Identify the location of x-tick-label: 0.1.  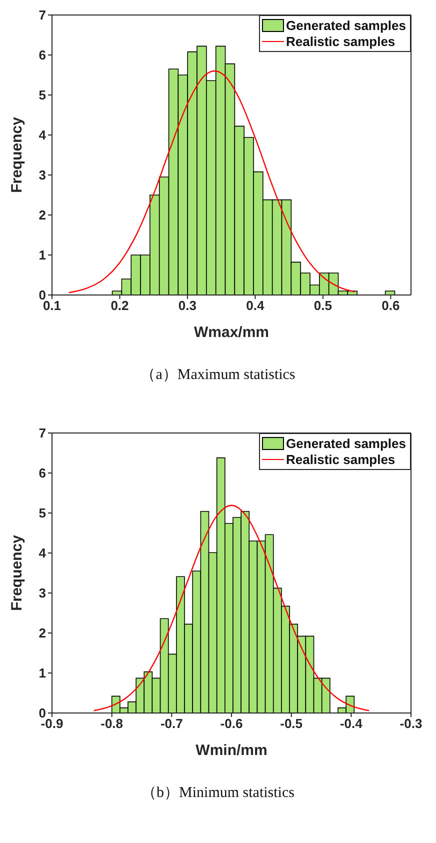
(52, 306).